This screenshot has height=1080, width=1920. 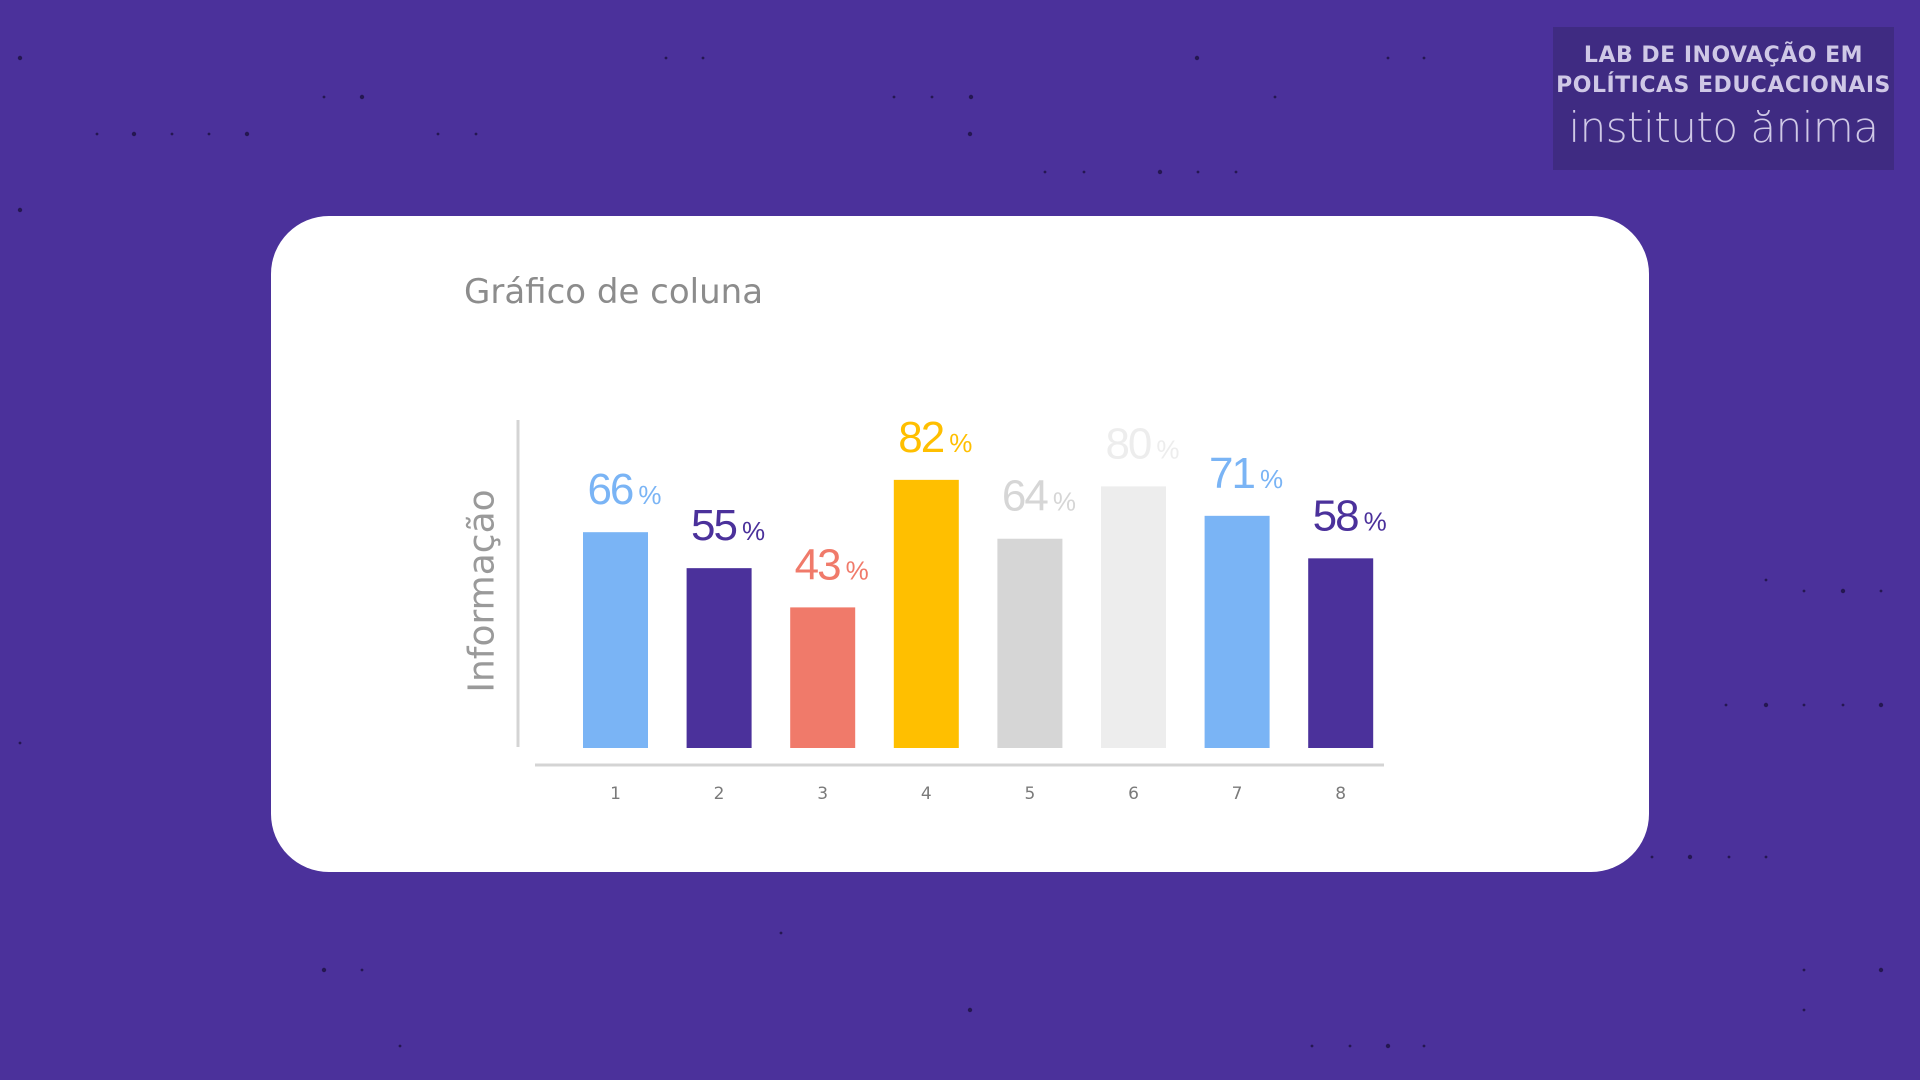 What do you see at coordinates (1723, 127) in the screenshot?
I see `instituto-anima-logo: instituto ănima` at bounding box center [1723, 127].